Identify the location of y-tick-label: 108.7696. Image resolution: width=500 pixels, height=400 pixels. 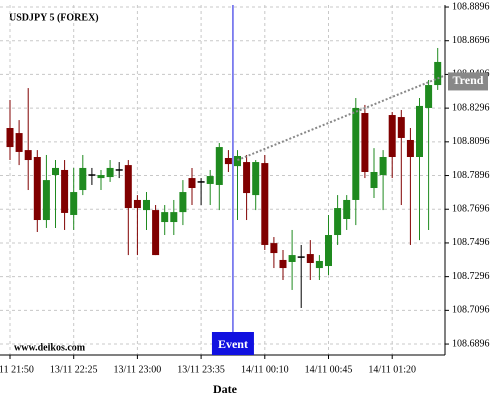
(471, 209).